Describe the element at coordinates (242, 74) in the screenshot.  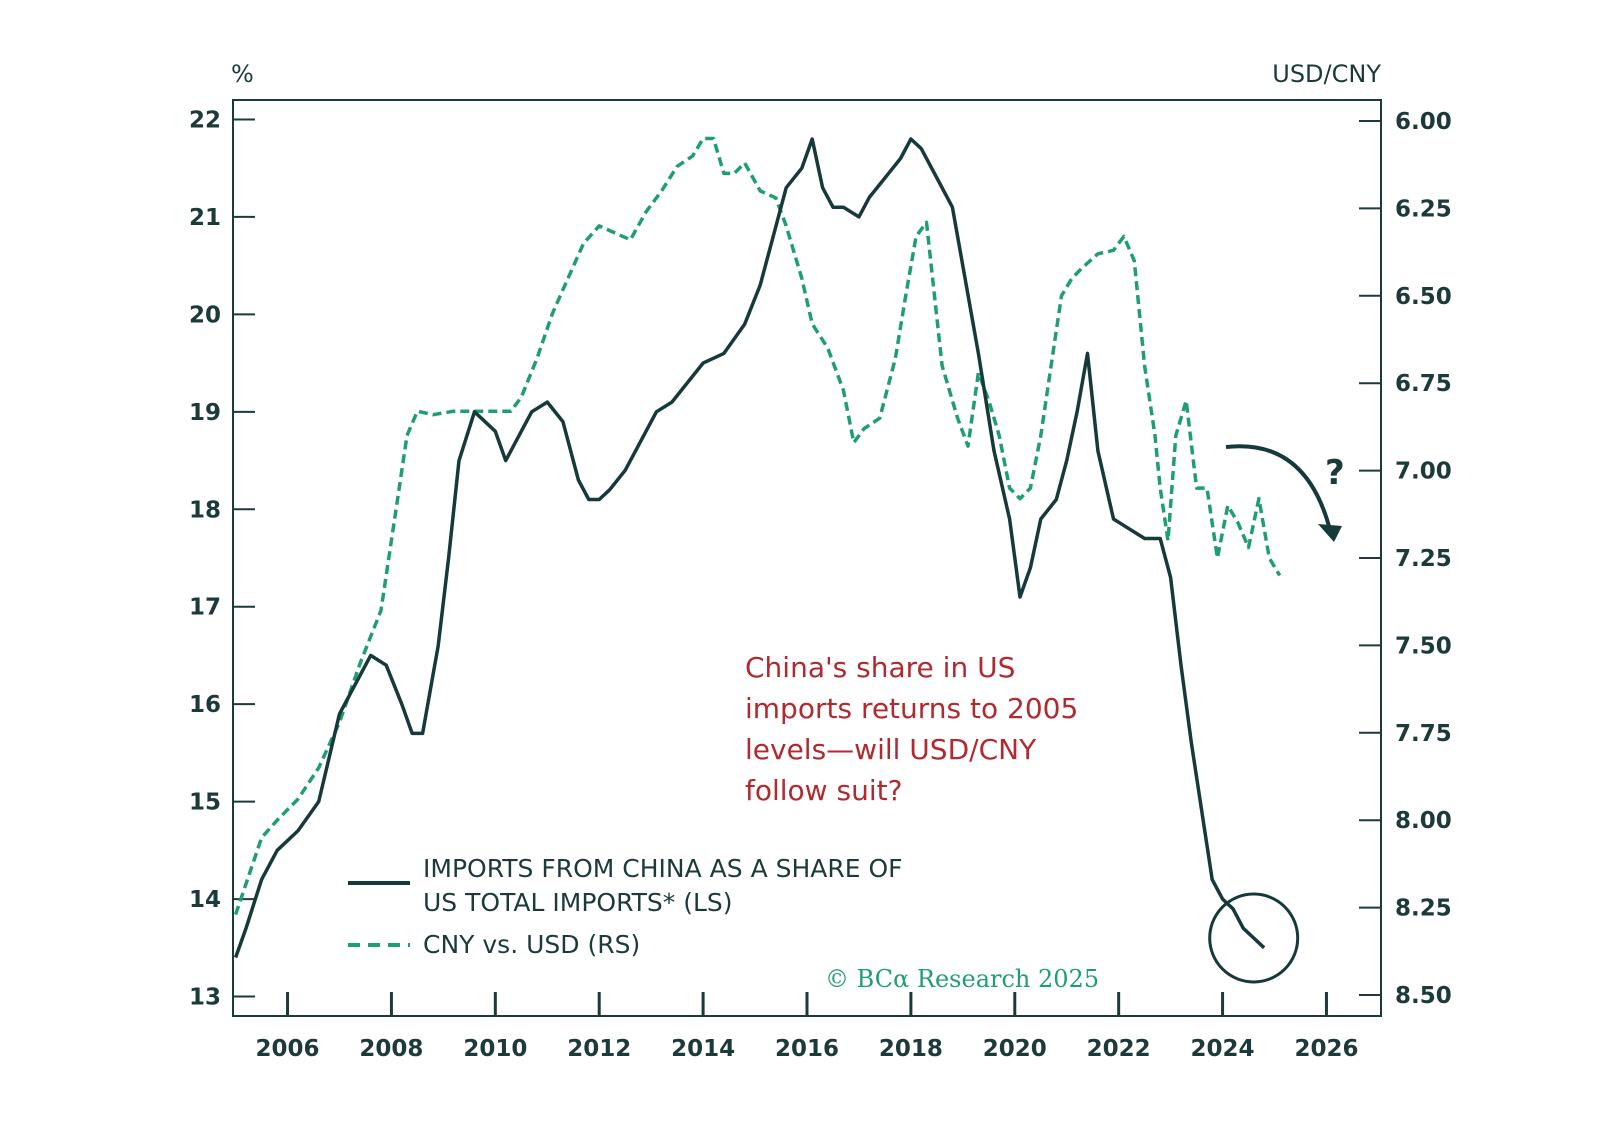
I see `left-axis-unit: %` at that location.